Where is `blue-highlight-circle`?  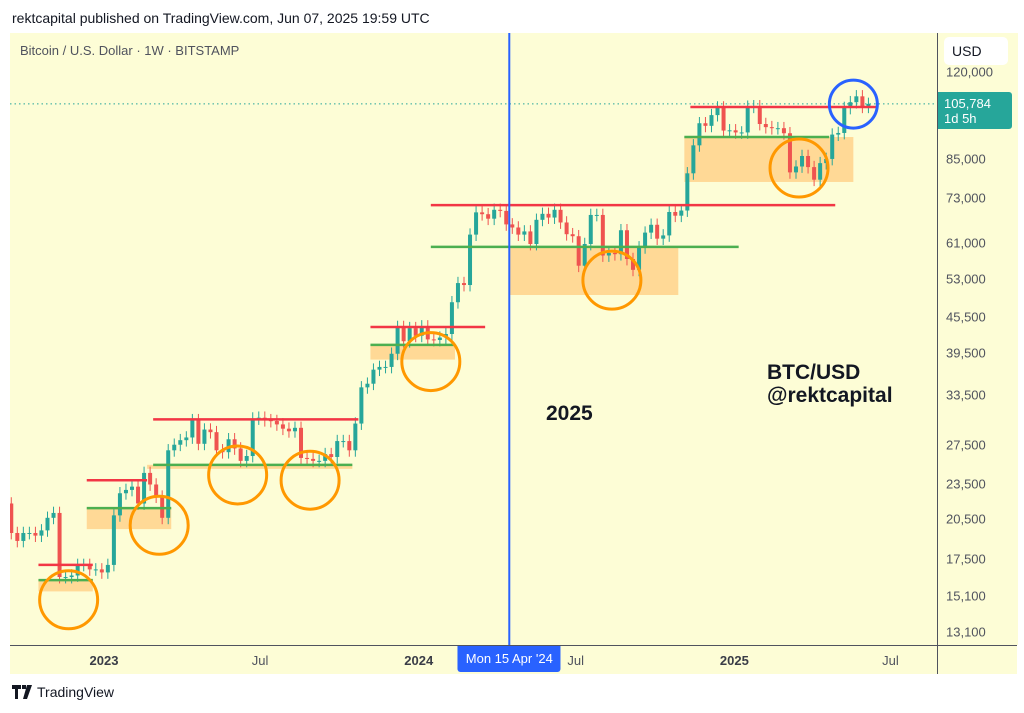 blue-highlight-circle is located at coordinates (853, 104).